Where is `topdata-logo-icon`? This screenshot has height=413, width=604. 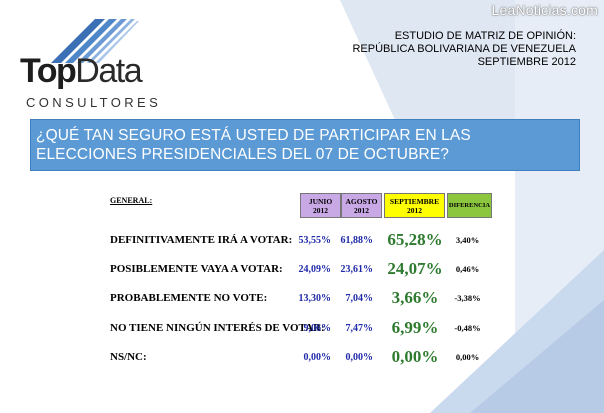 topdata-logo-icon is located at coordinates (95, 41).